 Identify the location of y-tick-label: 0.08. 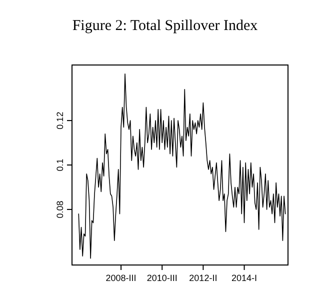
(60, 209).